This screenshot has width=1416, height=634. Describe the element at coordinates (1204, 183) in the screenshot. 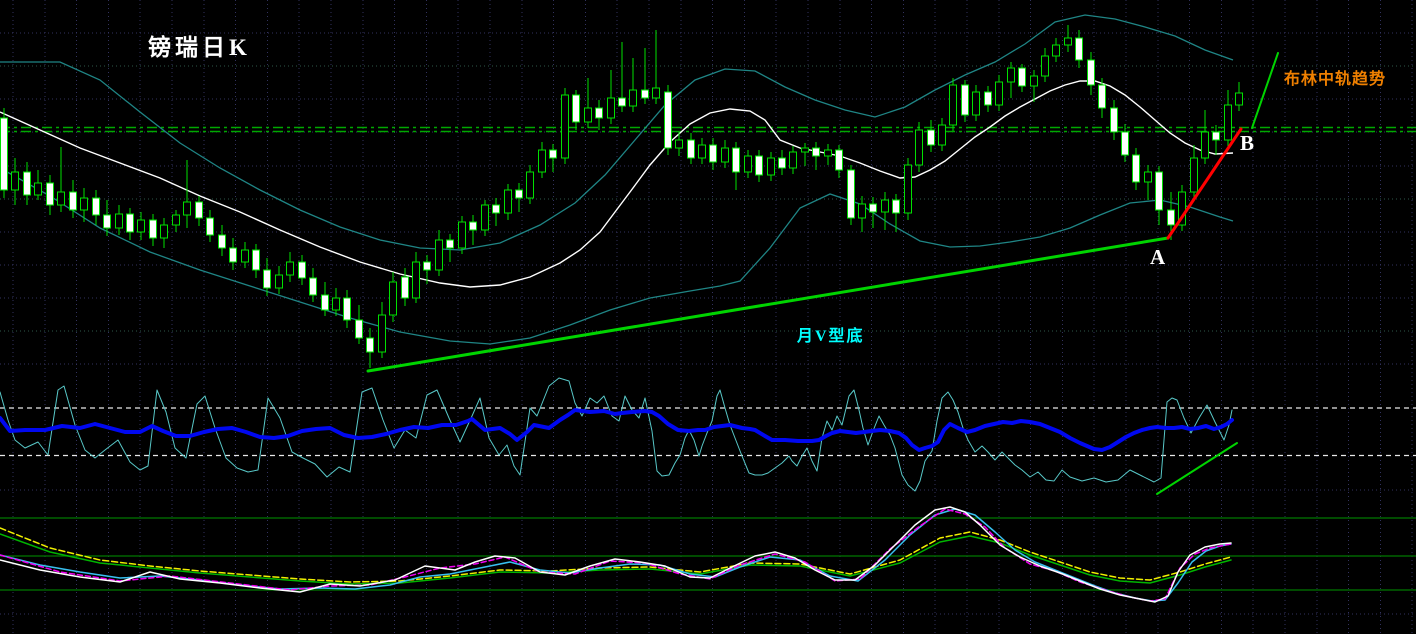

I see `ab-rally-line` at that location.